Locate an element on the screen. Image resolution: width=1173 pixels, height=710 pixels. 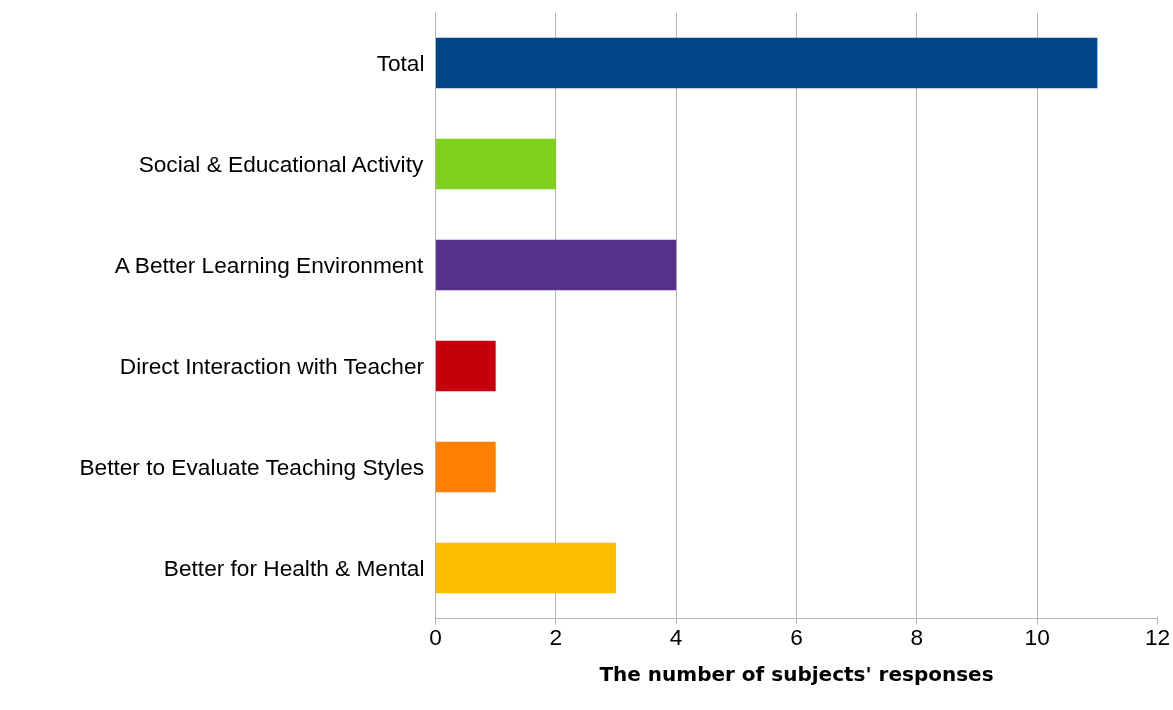
x-axis-title: The number of subjects' responses is located at coordinates (796, 673).